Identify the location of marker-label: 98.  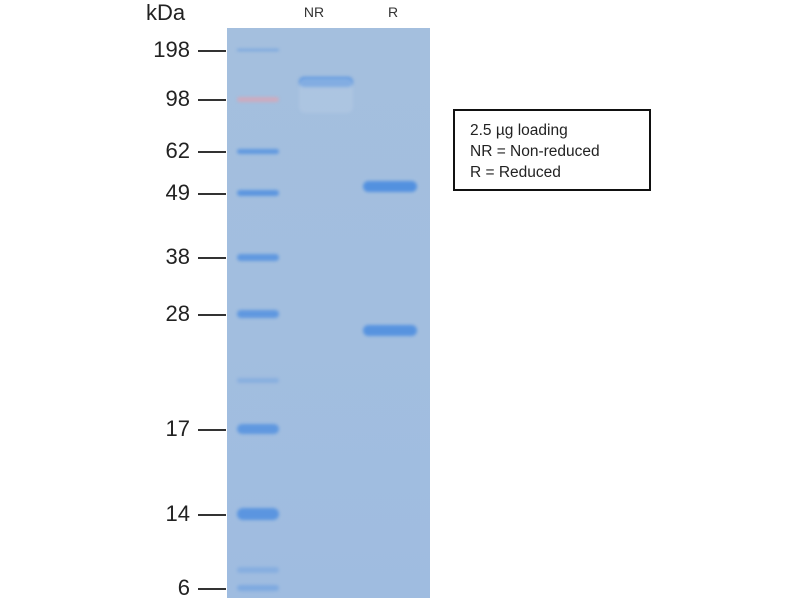
(177, 98).